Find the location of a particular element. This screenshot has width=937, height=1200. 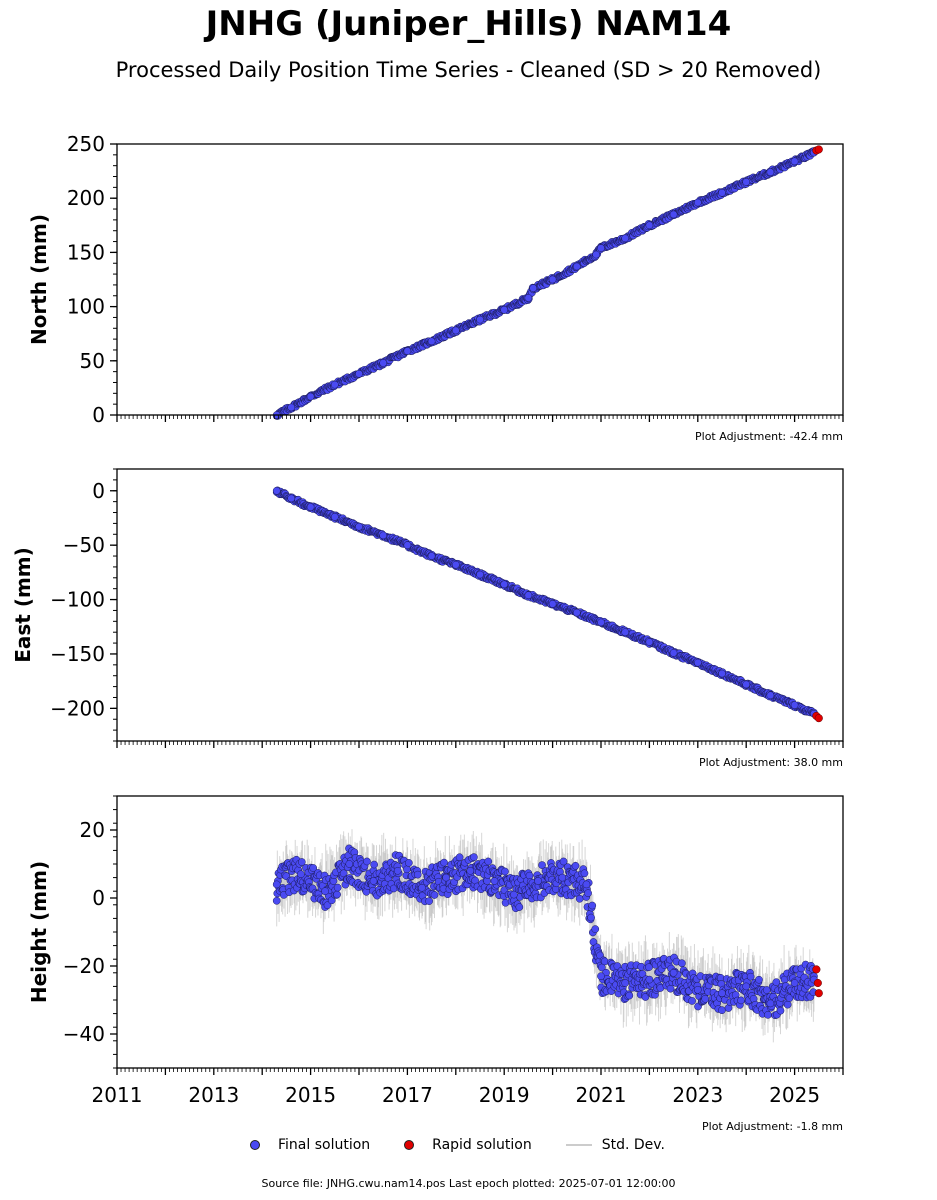

legend-rapid: Rapid solution is located at coordinates (468, 1145).